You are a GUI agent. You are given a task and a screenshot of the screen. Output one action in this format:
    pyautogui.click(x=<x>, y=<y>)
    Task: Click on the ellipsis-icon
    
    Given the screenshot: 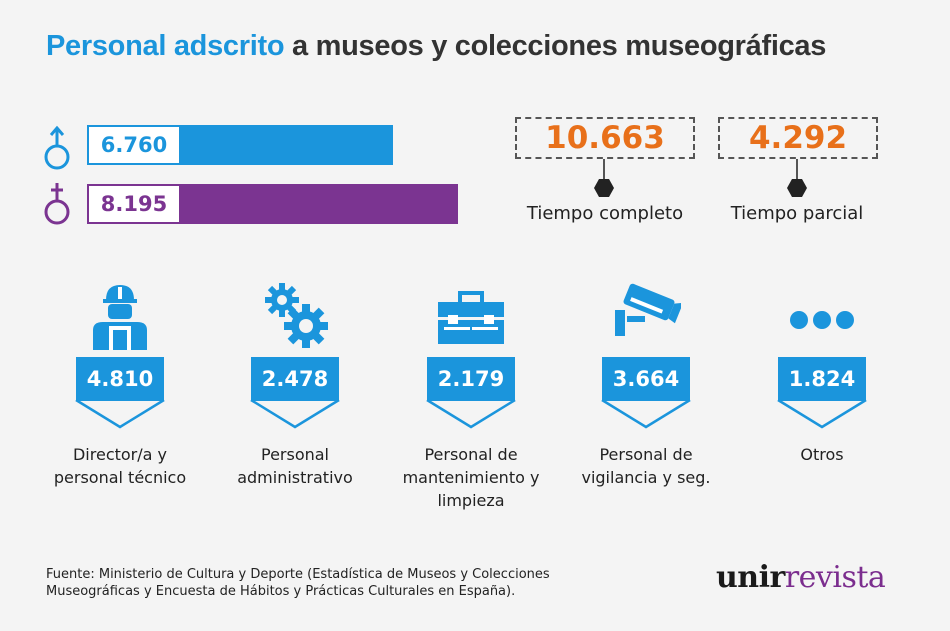 What is the action you would take?
    pyautogui.click(x=822, y=320)
    